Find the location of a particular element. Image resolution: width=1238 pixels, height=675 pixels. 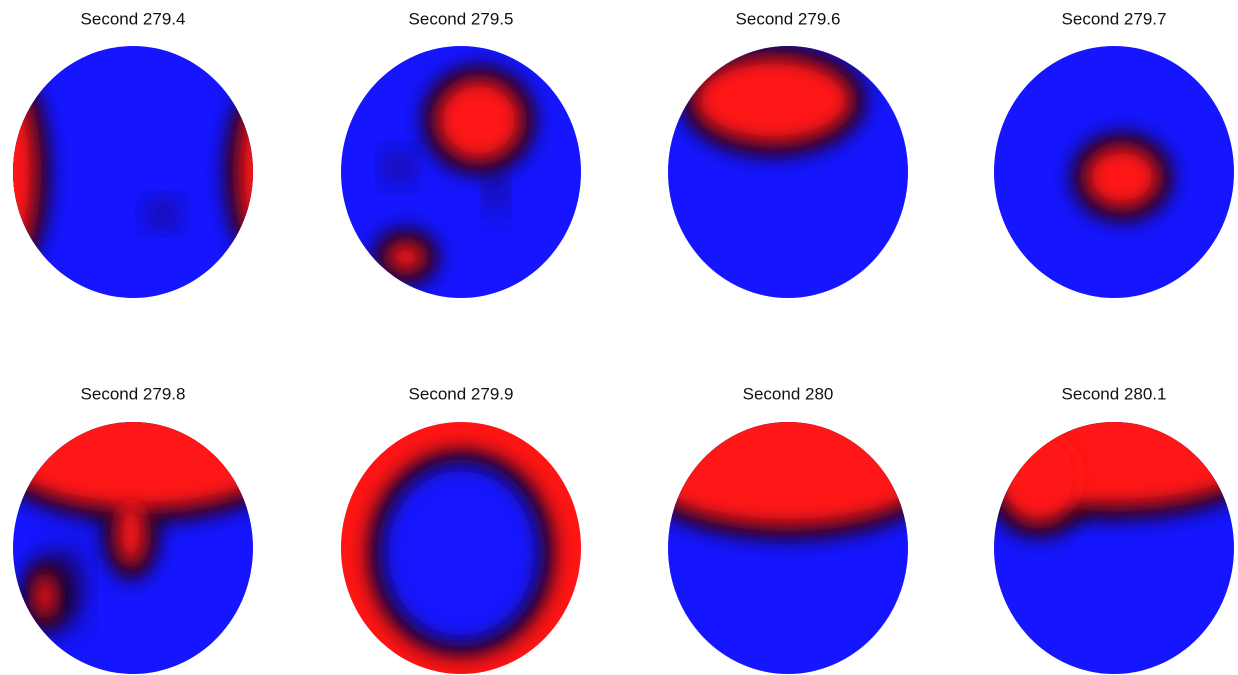

panel: Second 279.5 is located at coordinates (461, 153).